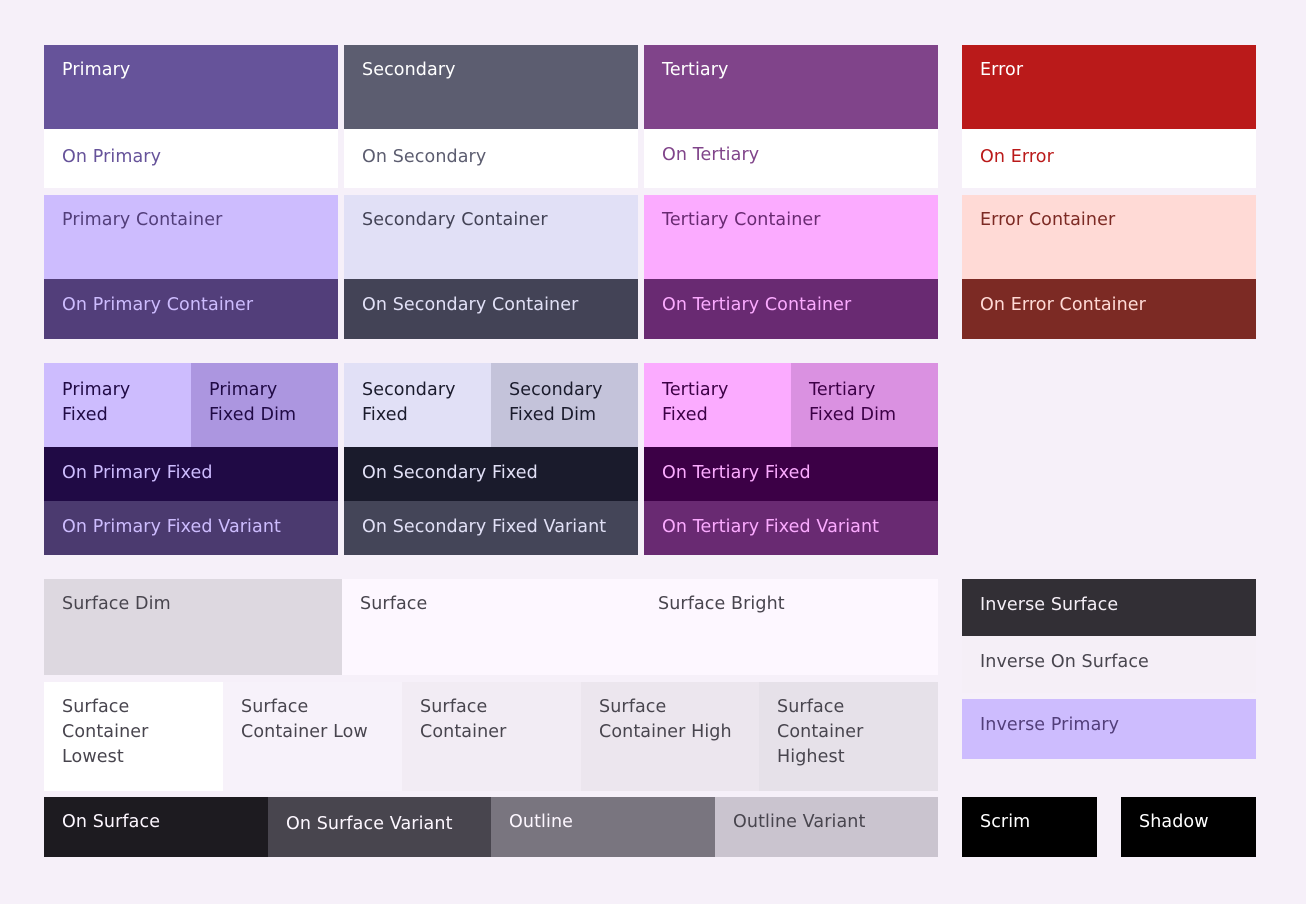 The width and height of the screenshot is (1306, 904). What do you see at coordinates (491, 158) in the screenshot?
I see `swatch-on-secondary: On Secondary` at bounding box center [491, 158].